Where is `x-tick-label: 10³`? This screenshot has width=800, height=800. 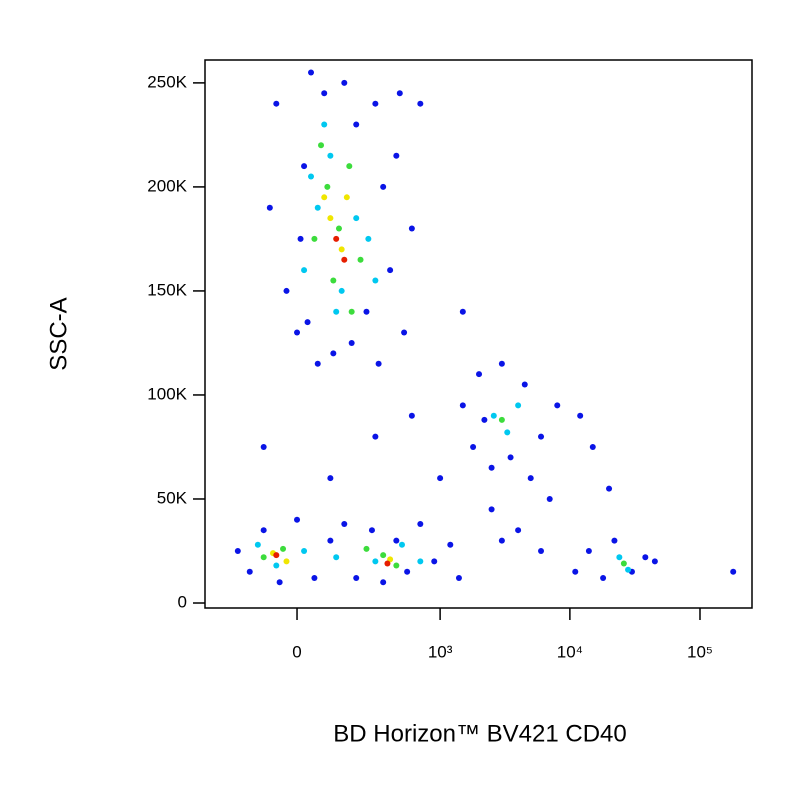 x-tick-label: 10³ is located at coordinates (440, 651).